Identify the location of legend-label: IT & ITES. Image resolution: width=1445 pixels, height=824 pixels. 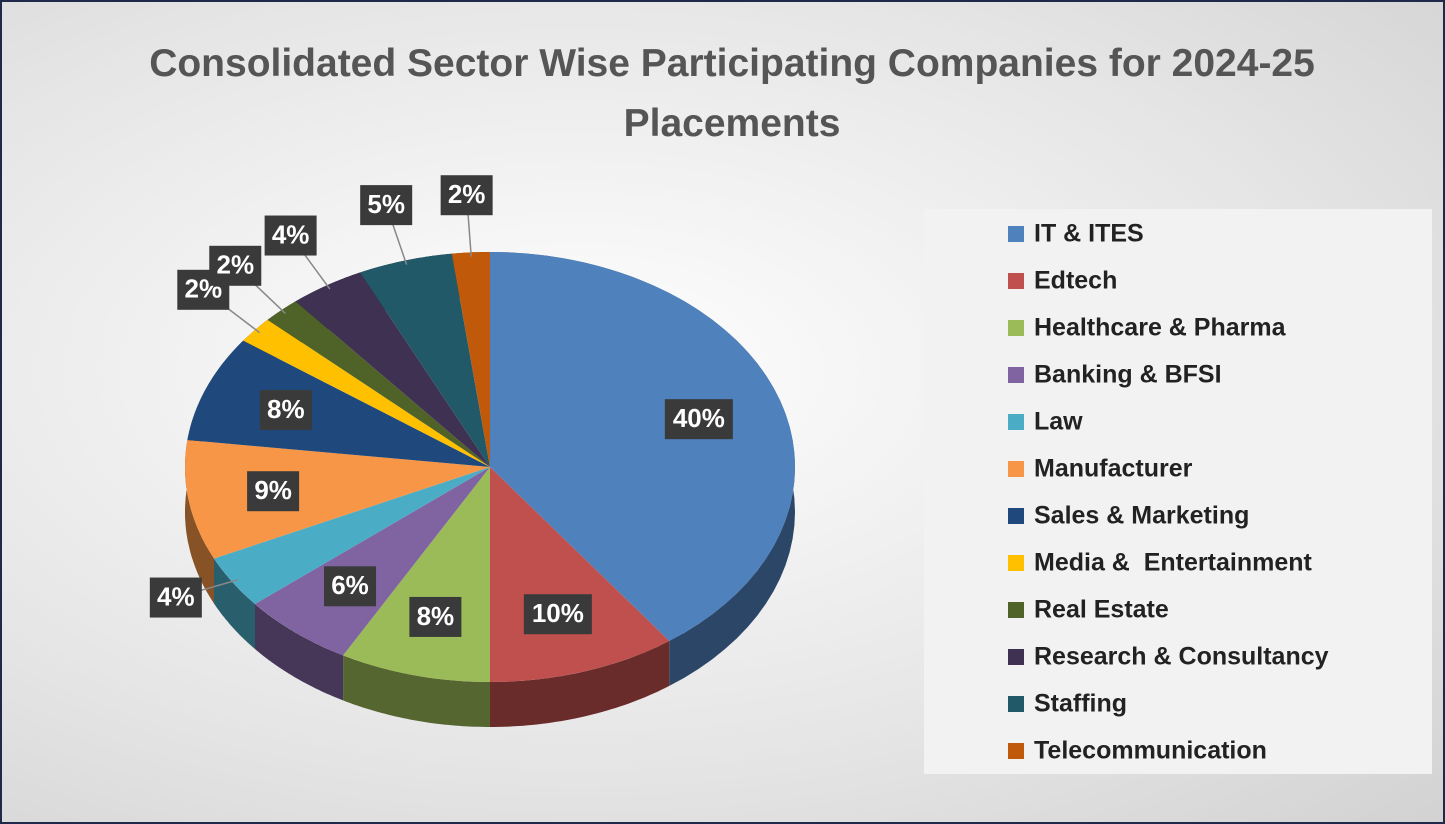
(1089, 234).